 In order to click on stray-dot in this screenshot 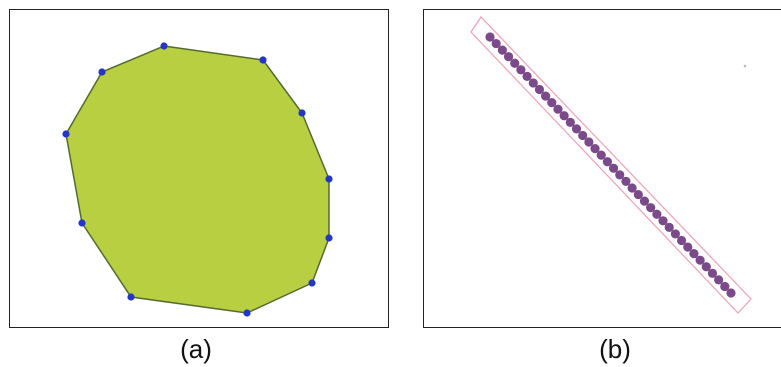, I will do `click(745, 66)`.